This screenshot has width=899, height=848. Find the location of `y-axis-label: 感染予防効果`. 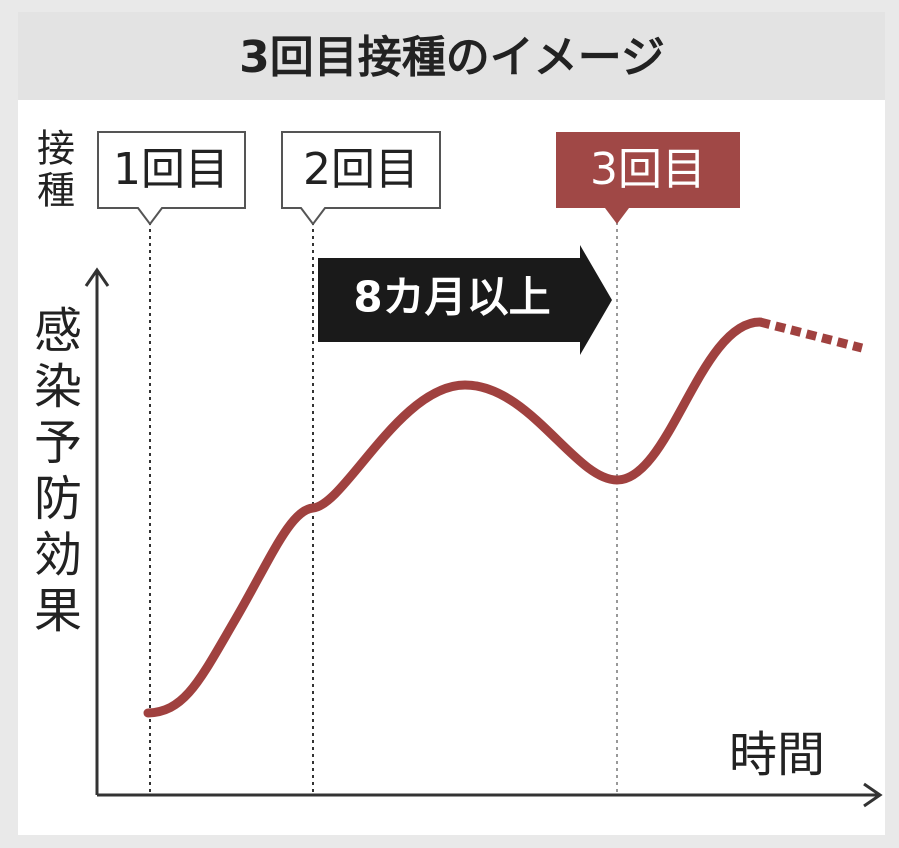

y-axis-label: 感染予防効果 is located at coordinates (53, 473).